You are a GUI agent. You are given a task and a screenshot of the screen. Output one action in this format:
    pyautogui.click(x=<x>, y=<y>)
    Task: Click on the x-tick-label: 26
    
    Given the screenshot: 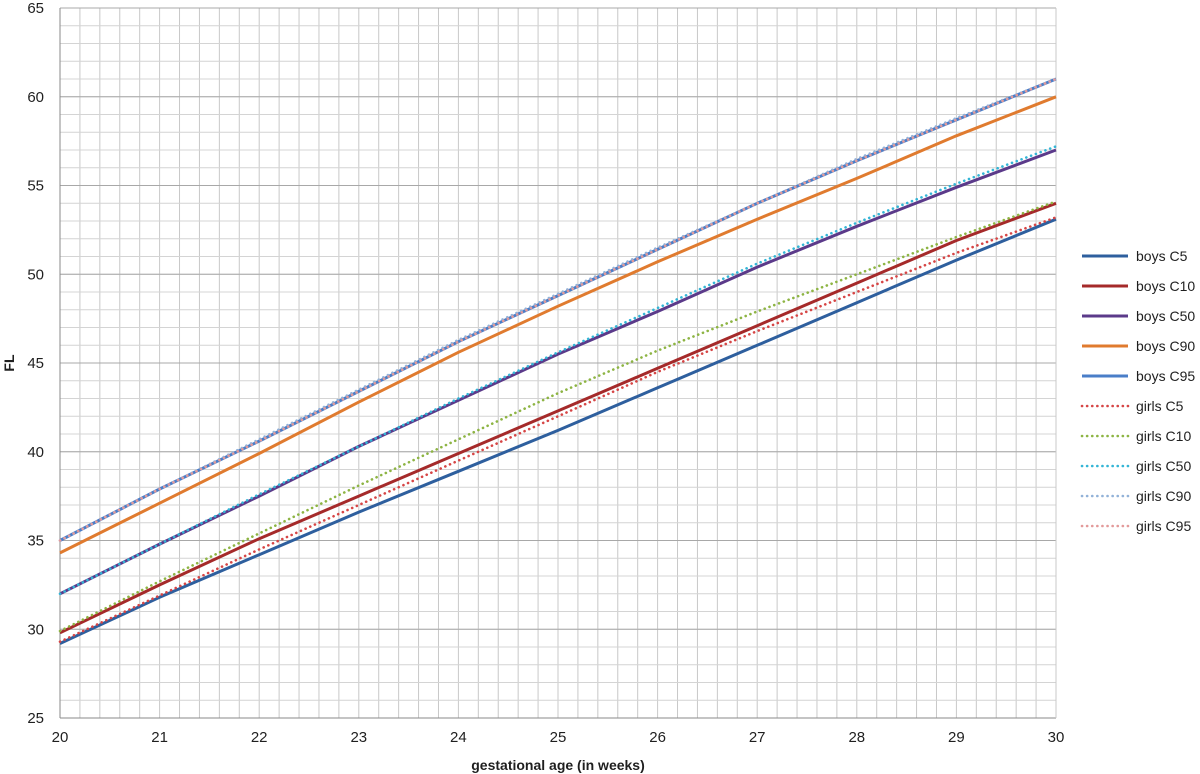 What is the action you would take?
    pyautogui.click(x=657, y=737)
    